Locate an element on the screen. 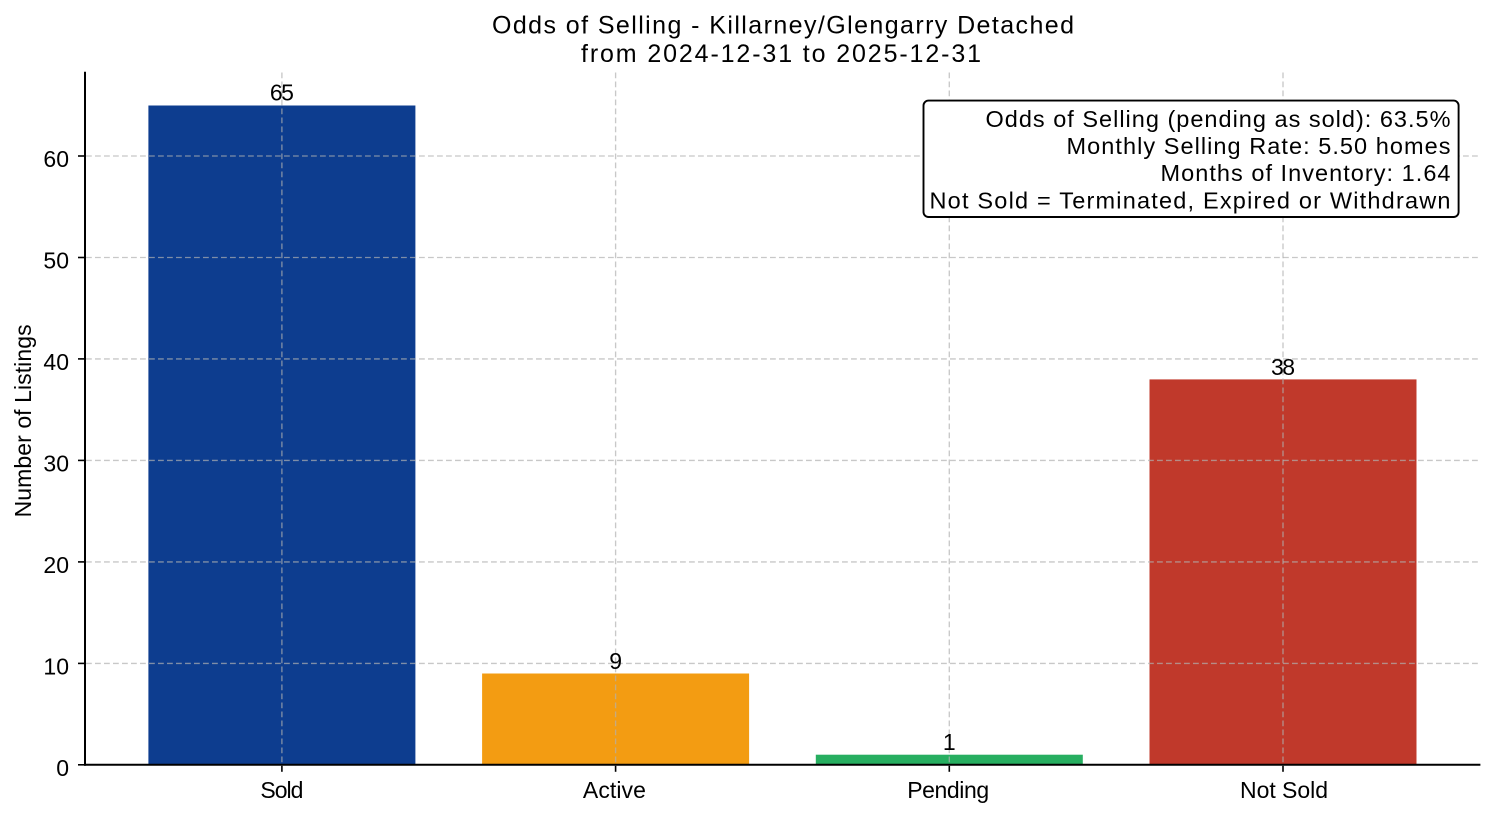 This screenshot has height=816, width=1494. svg-text: 40 is located at coordinates (56, 362).